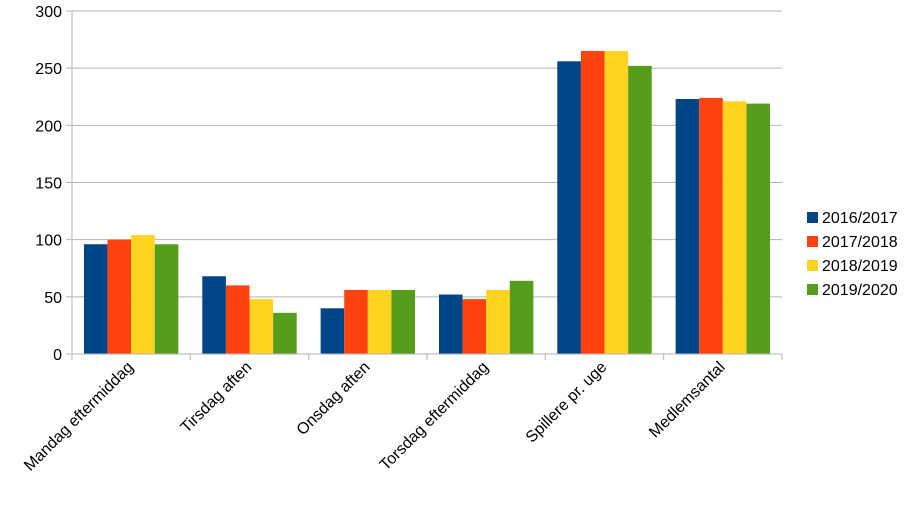  What do you see at coordinates (860, 218) in the screenshot?
I see `legend-label: 2016/2017` at bounding box center [860, 218].